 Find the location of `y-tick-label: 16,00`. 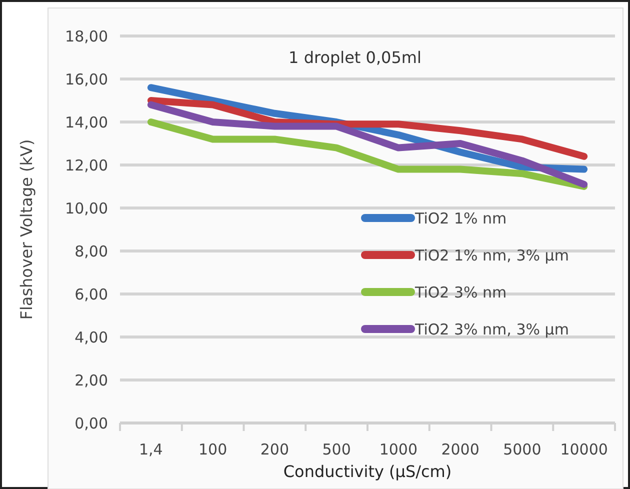

y-tick-label: 16,00 is located at coordinates (86, 79).